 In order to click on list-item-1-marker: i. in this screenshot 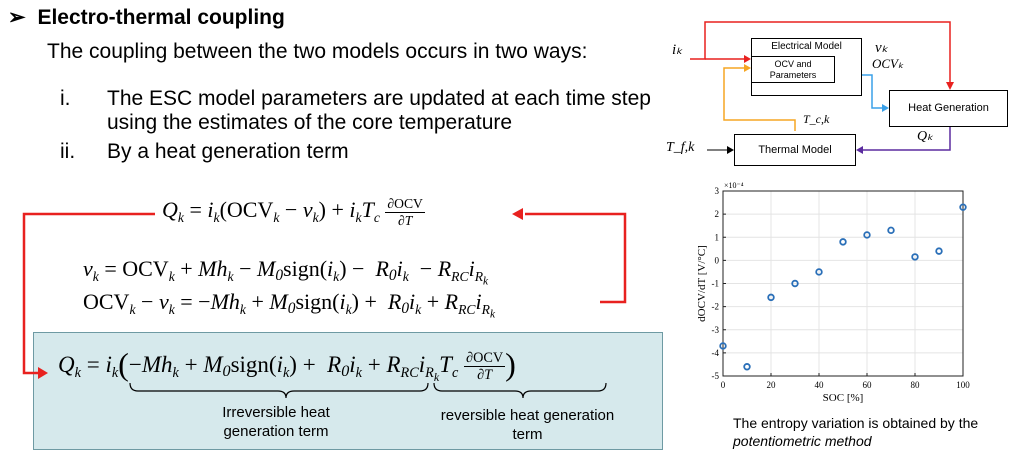, I will do `click(65, 98)`.